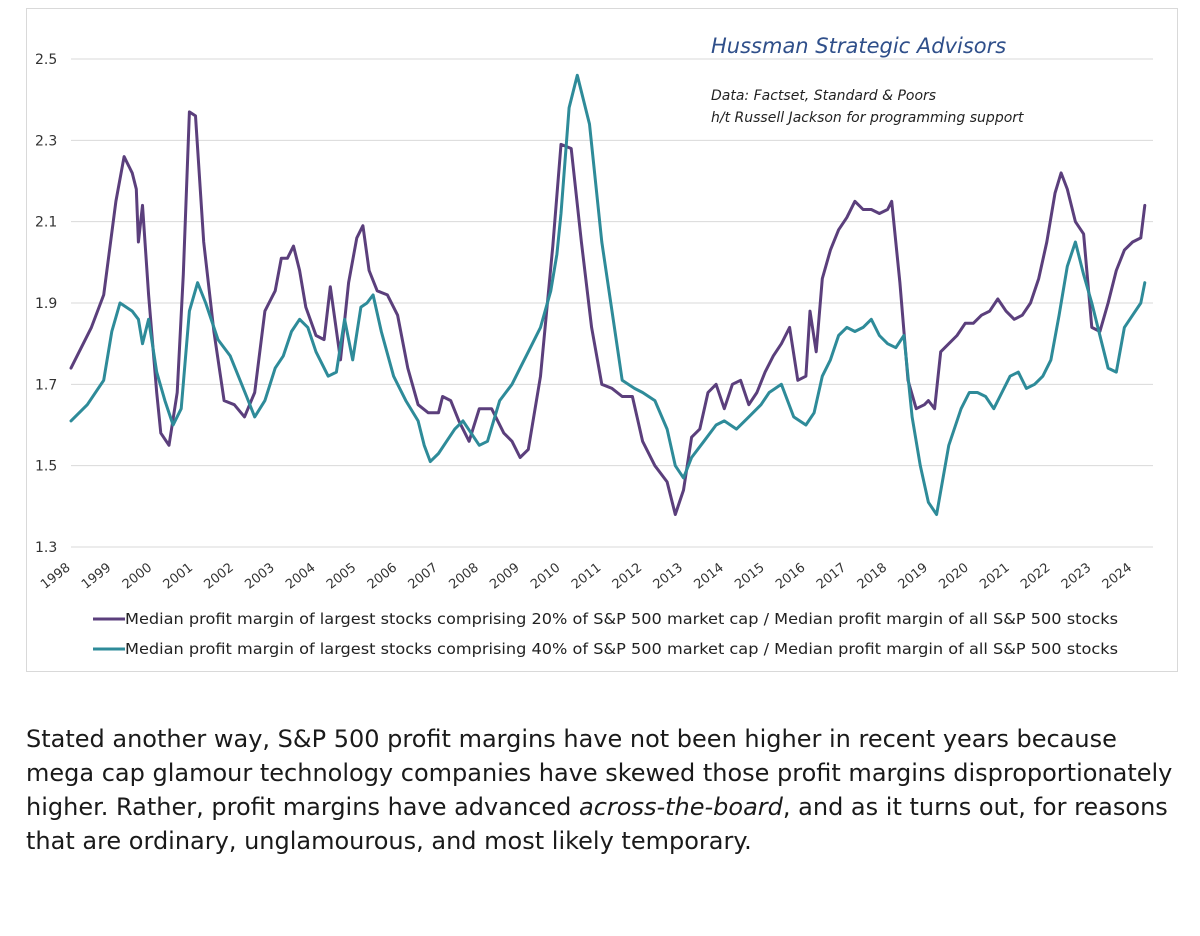 The width and height of the screenshot is (1200, 936). I want to click on y-tick-label: 1.9, so click(46, 304).